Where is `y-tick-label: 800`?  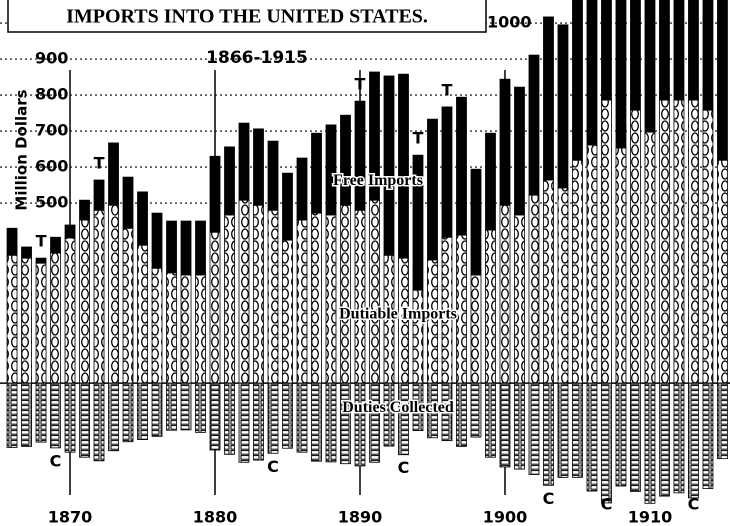
y-tick-label: 800 is located at coordinates (51, 94).